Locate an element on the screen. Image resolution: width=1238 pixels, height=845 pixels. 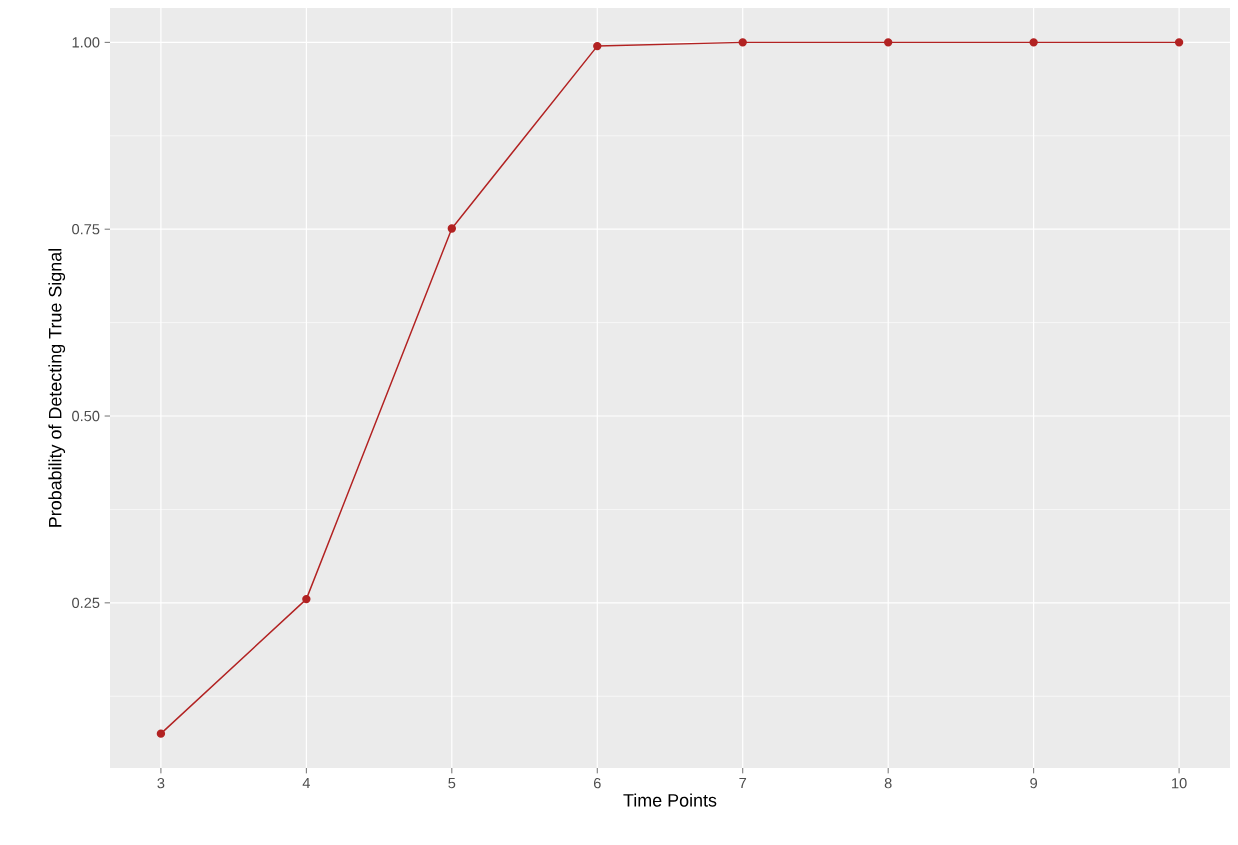
x-tick-label: 6 is located at coordinates (597, 783).